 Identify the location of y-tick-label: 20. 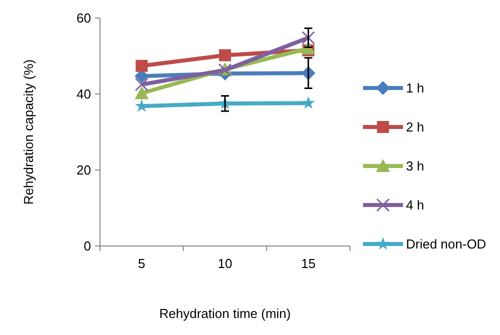
(83, 170).